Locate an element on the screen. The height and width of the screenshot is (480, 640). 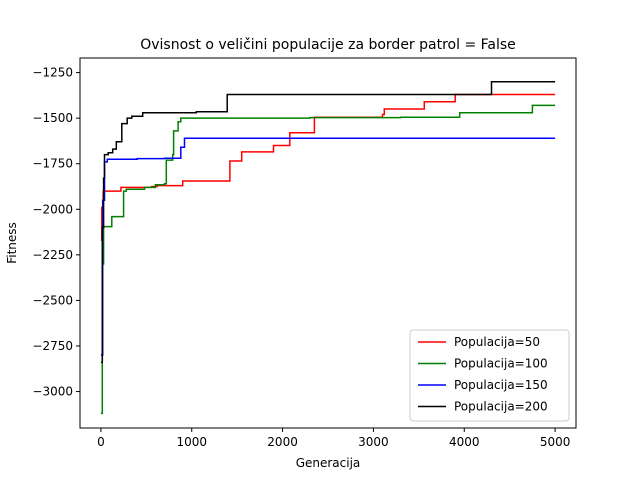
y-tick-label: −2250 is located at coordinates (52, 255).